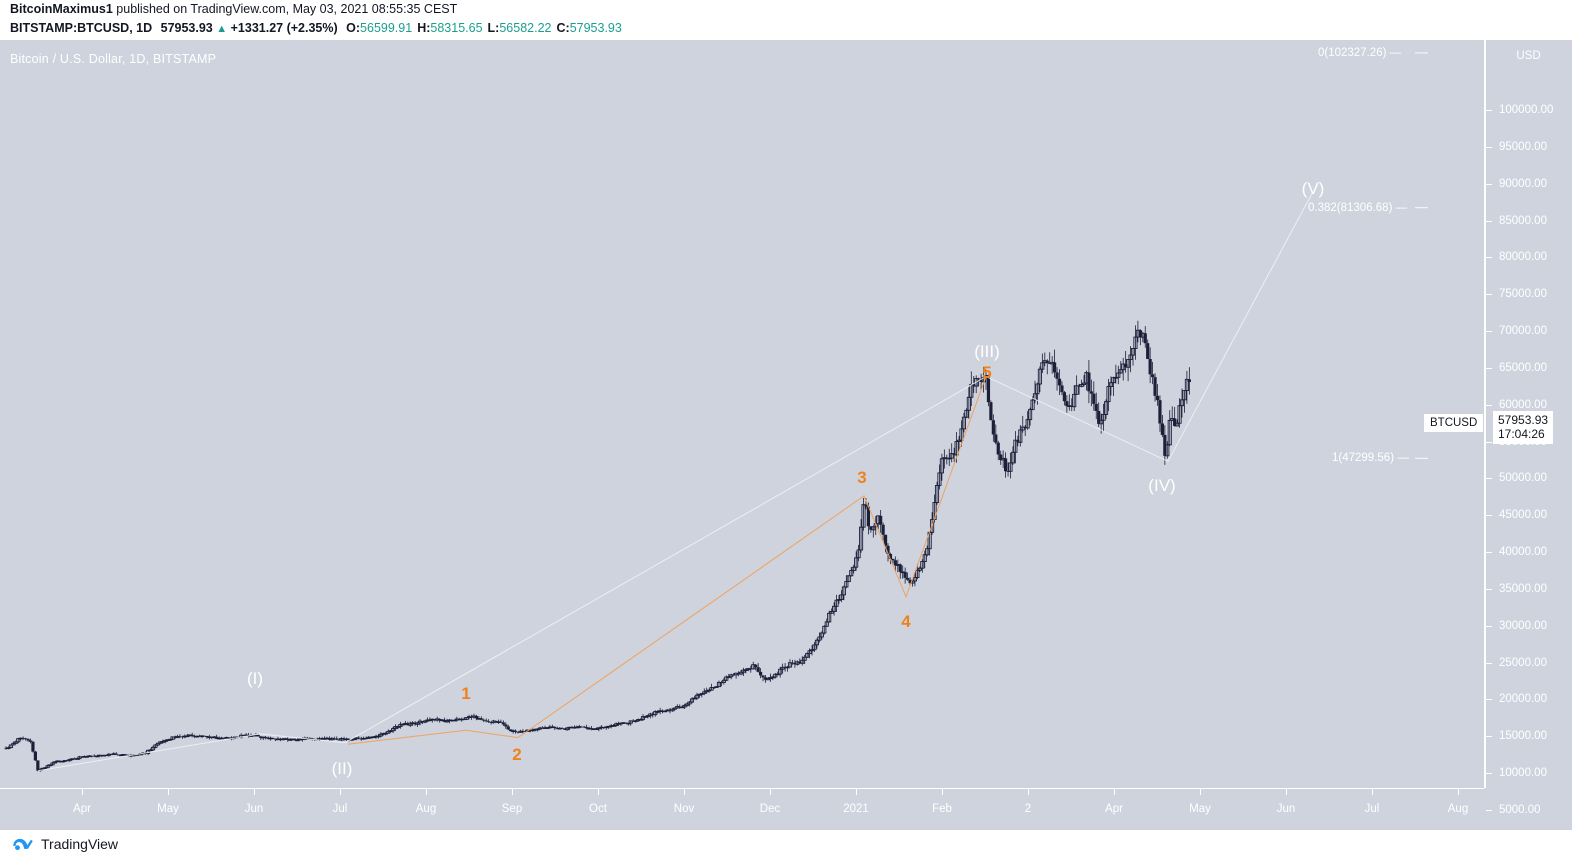 The width and height of the screenshot is (1572, 867). I want to click on price-tick-label: 5000.00, so click(1520, 810).